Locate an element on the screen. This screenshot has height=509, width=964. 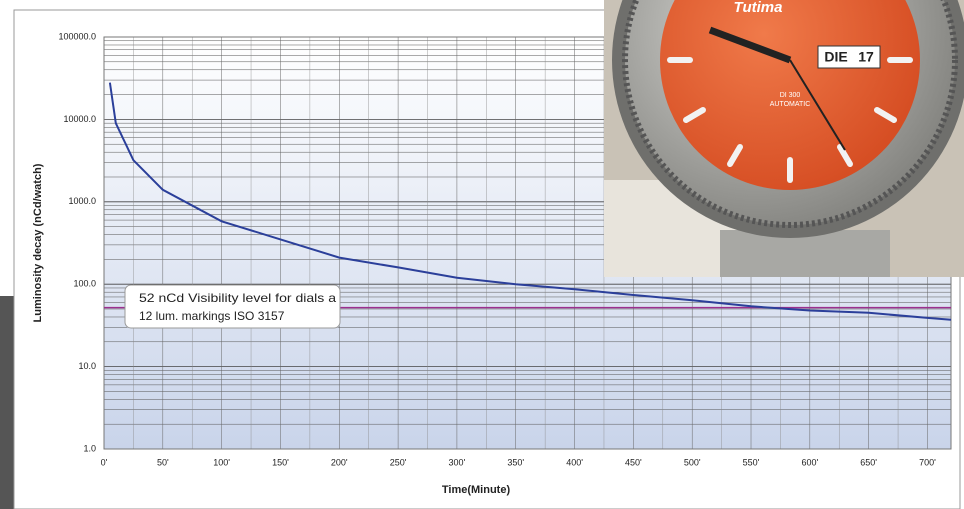
y-tick-label: 100.0 is located at coordinates (84, 284).